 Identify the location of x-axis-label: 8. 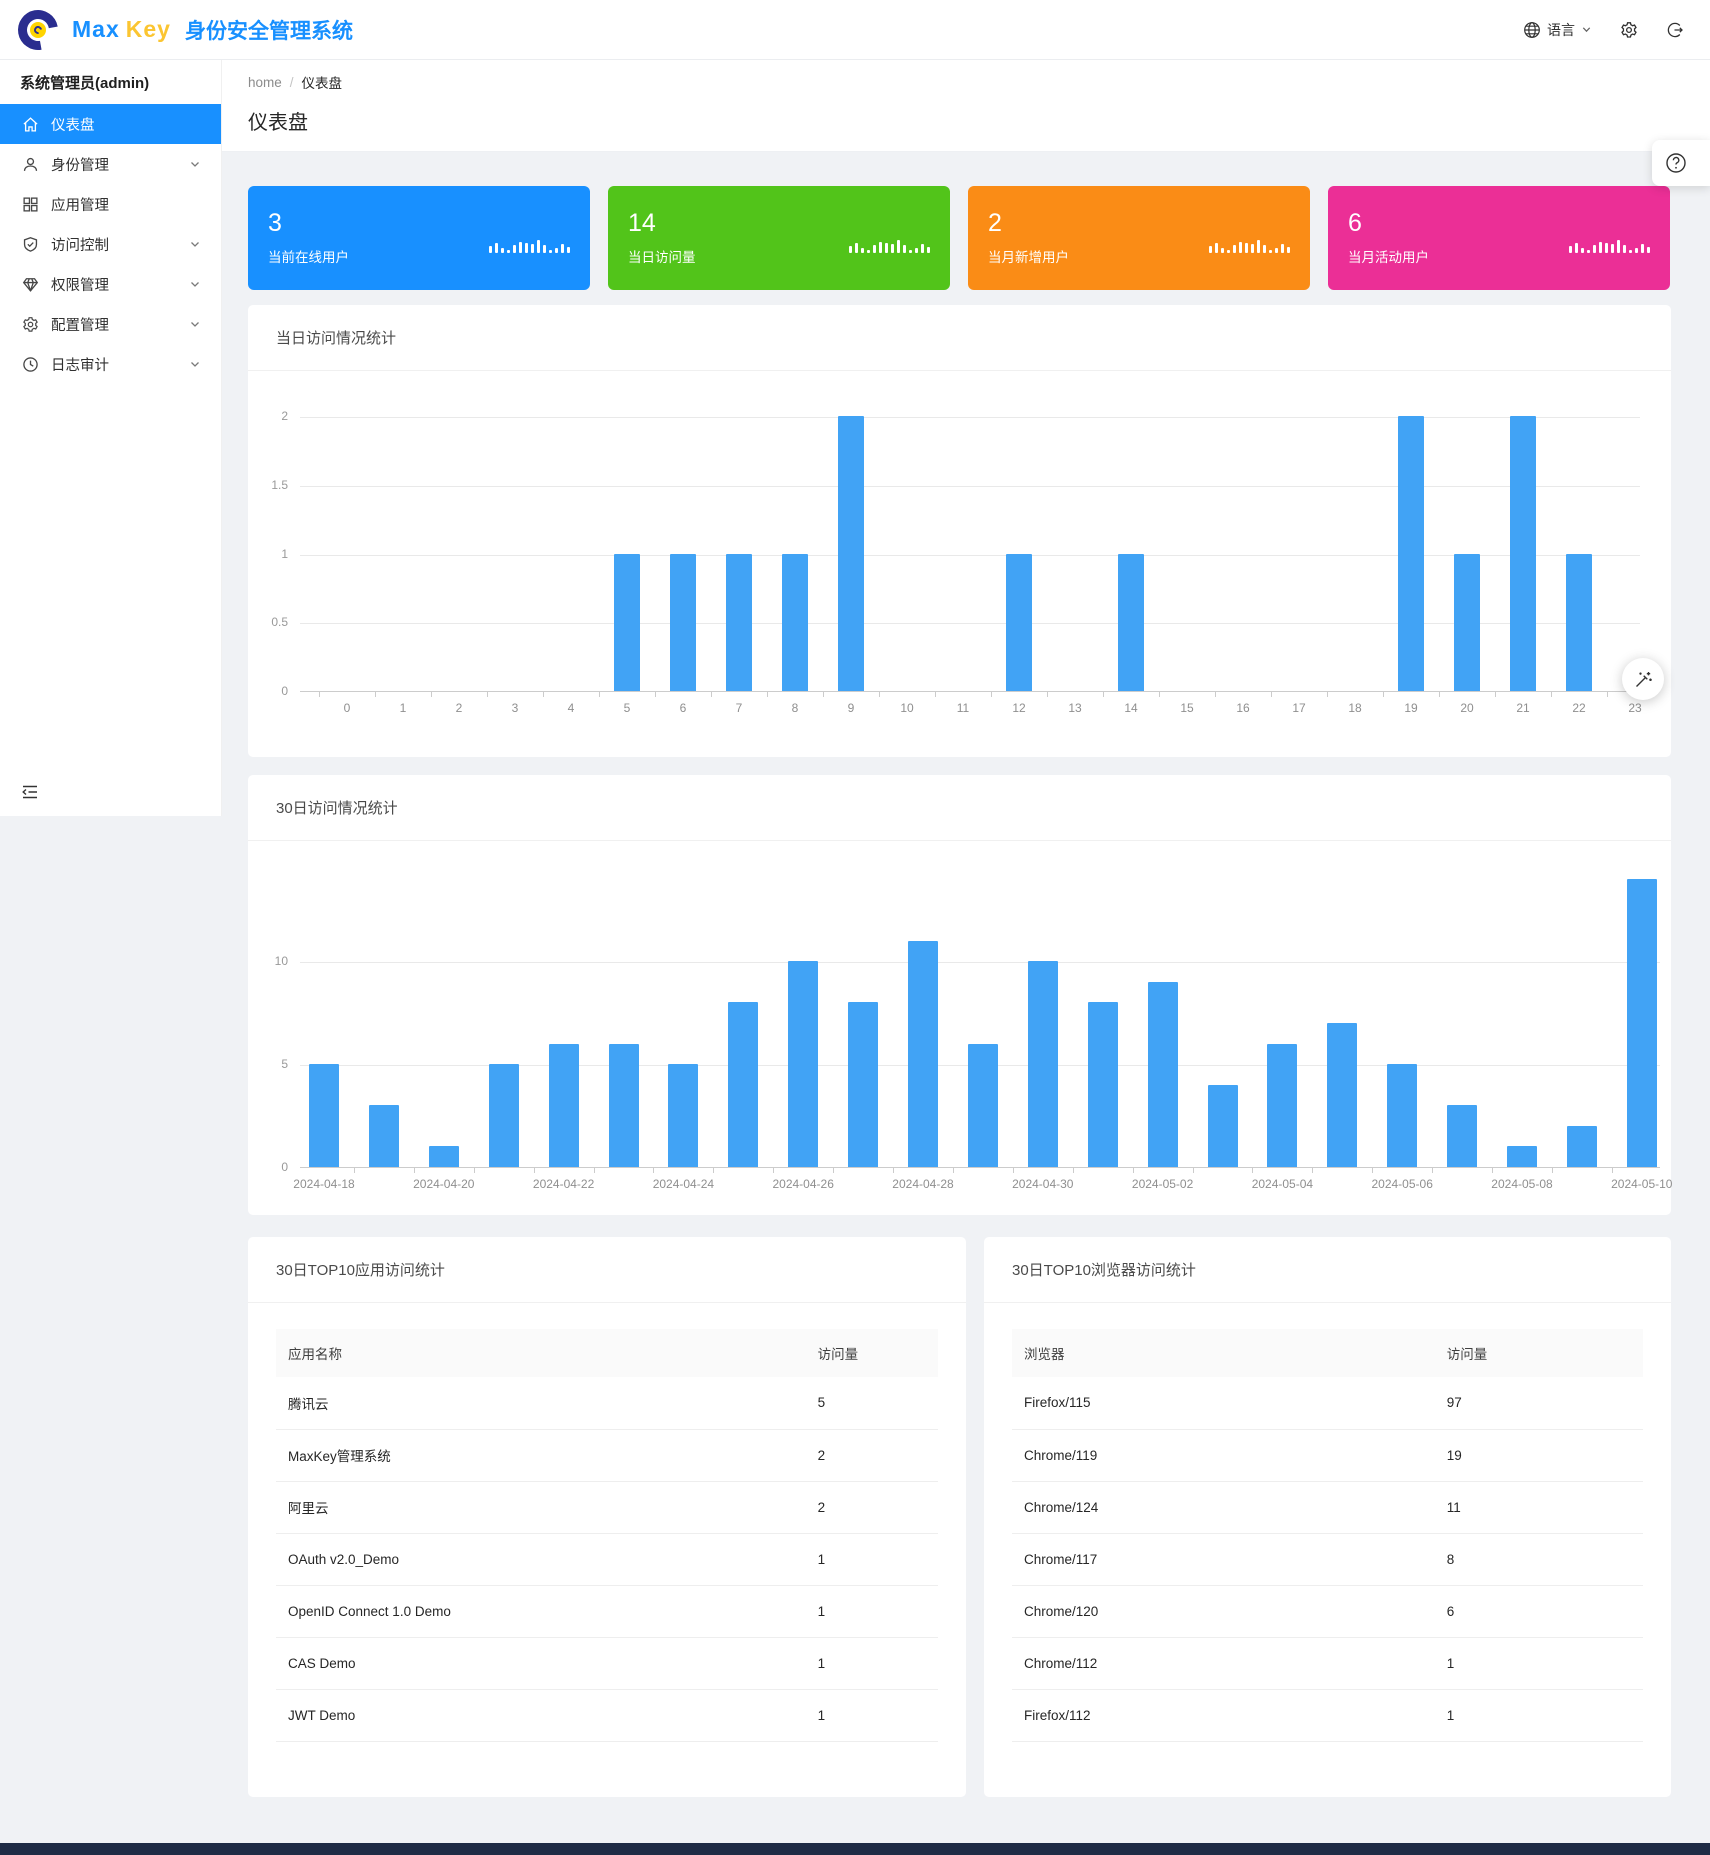
(795, 708).